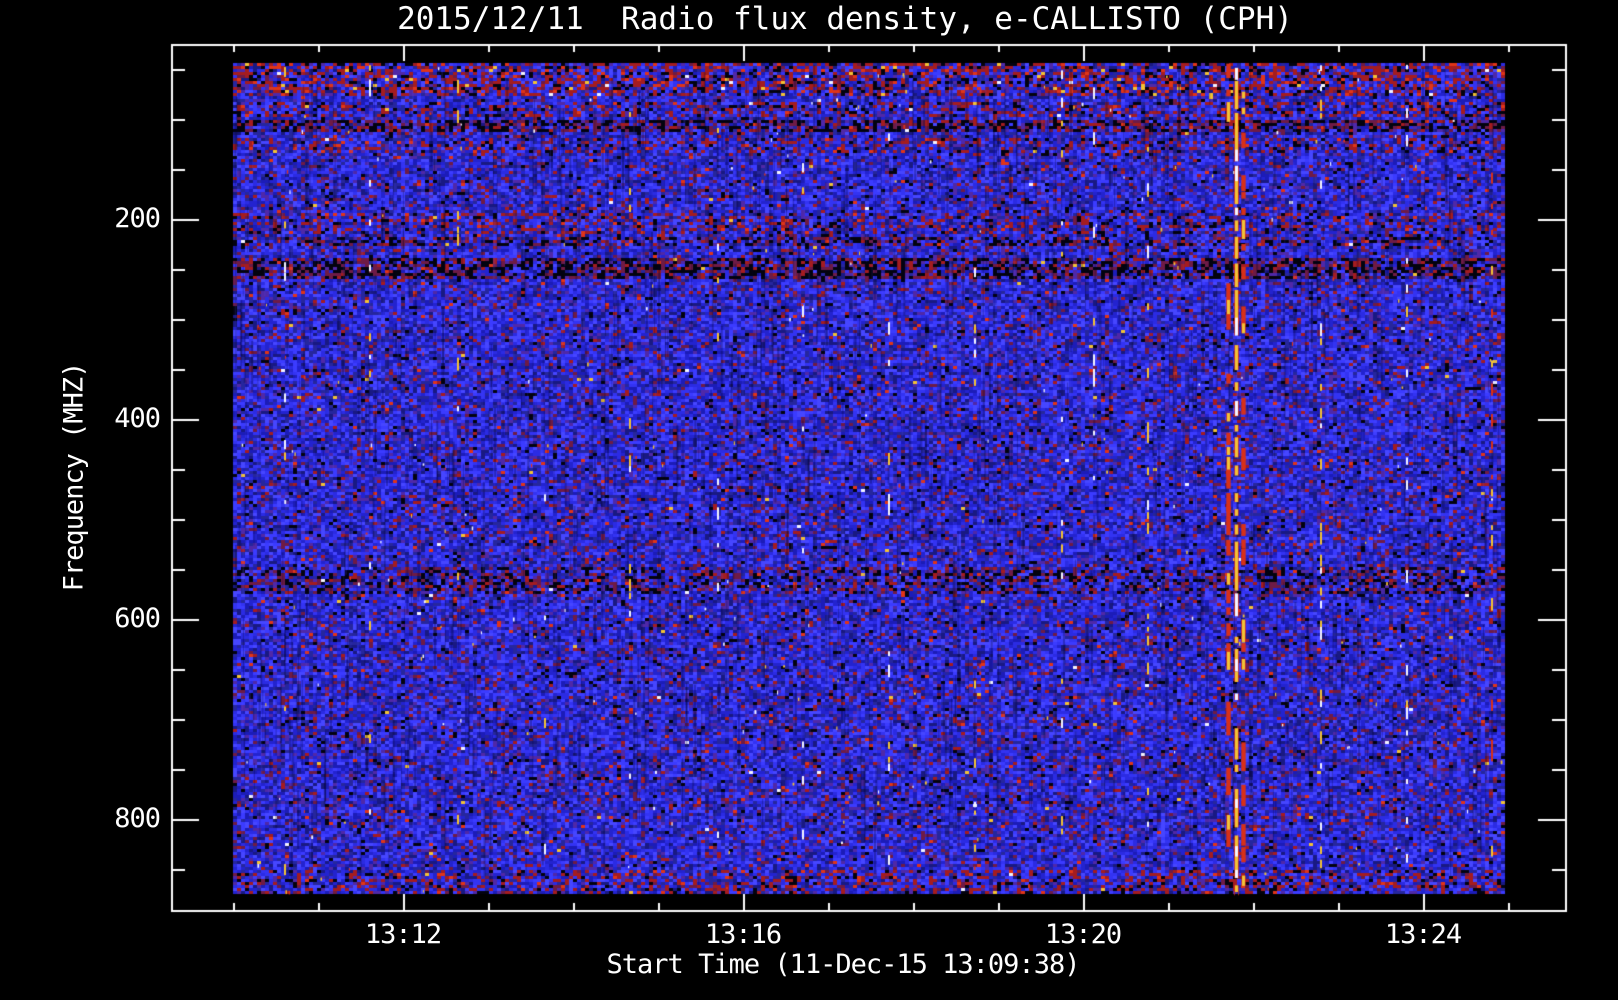  What do you see at coordinates (137, 618) in the screenshot?
I see `y-tick-label: 600` at bounding box center [137, 618].